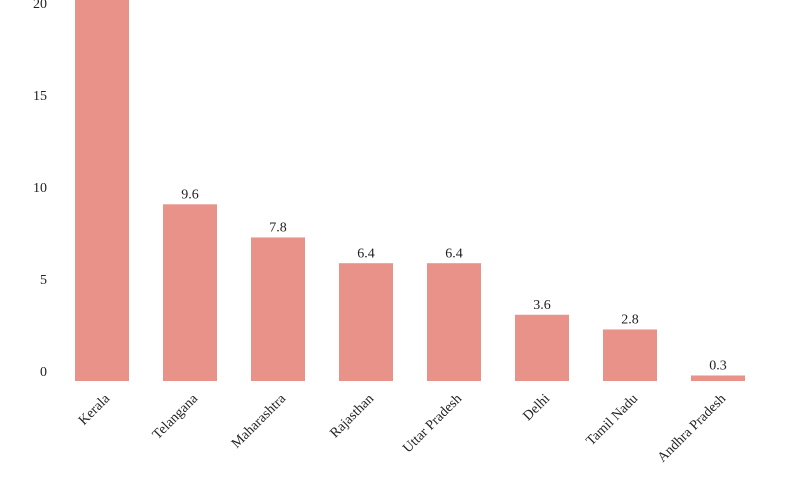 This screenshot has height=494, width=800. Describe the element at coordinates (630, 320) in the screenshot. I see `value-label: 2.8` at that location.